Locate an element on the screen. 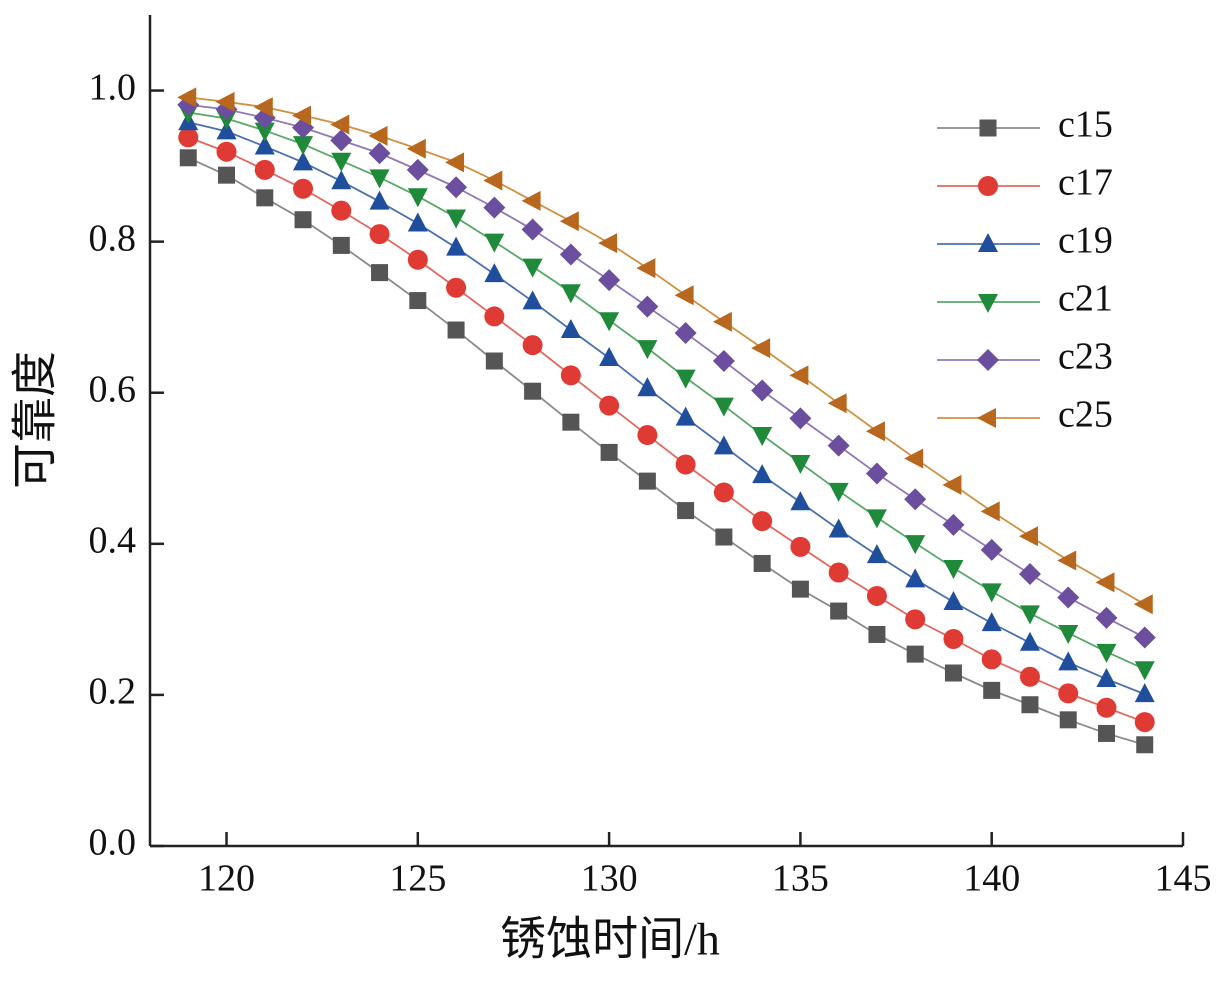  y-tick-label: 0.8 is located at coordinates (113, 238).